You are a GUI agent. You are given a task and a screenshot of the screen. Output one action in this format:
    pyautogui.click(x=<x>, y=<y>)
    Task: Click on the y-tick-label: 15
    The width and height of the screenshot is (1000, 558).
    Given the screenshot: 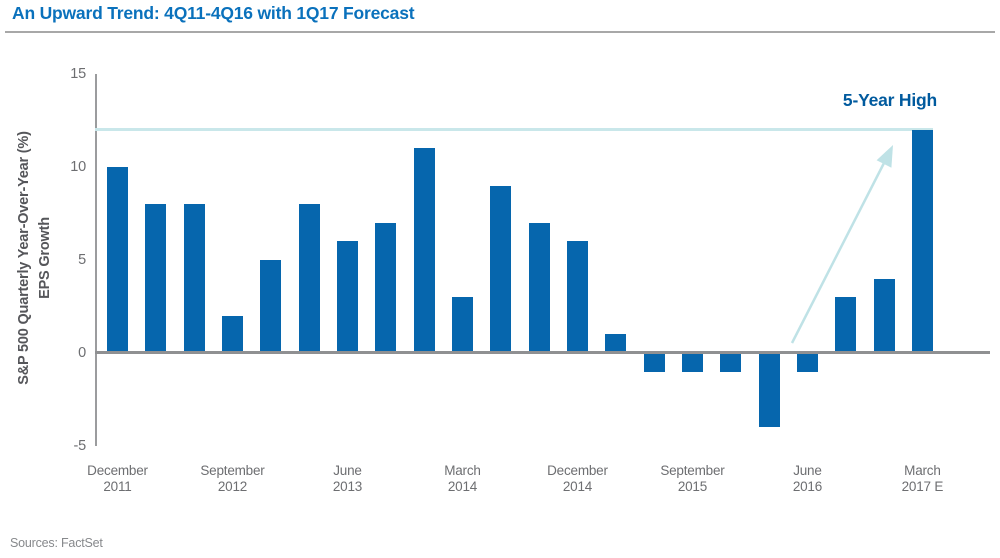 What is the action you would take?
    pyautogui.click(x=78, y=74)
    